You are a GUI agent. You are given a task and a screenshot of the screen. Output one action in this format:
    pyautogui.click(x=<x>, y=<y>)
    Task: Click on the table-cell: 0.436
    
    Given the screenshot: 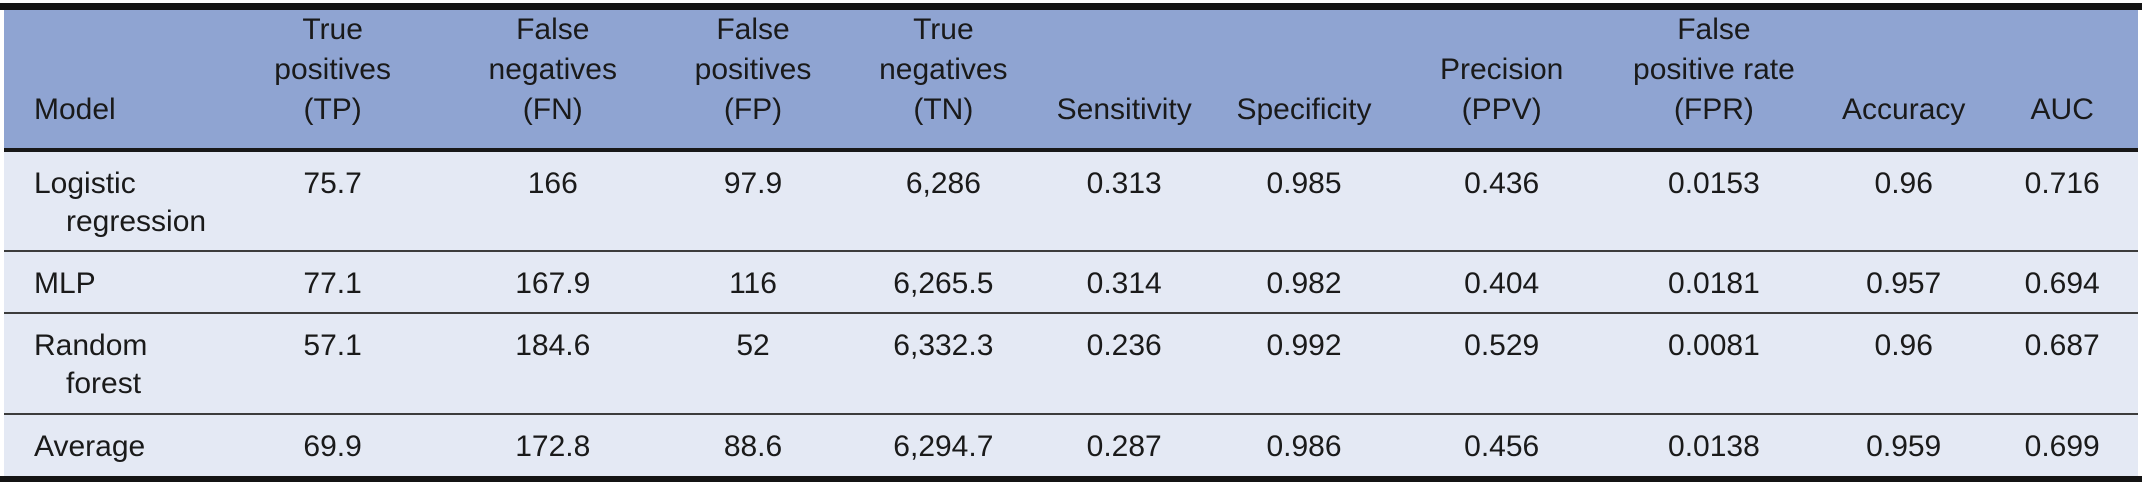 What is the action you would take?
    pyautogui.click(x=1501, y=201)
    